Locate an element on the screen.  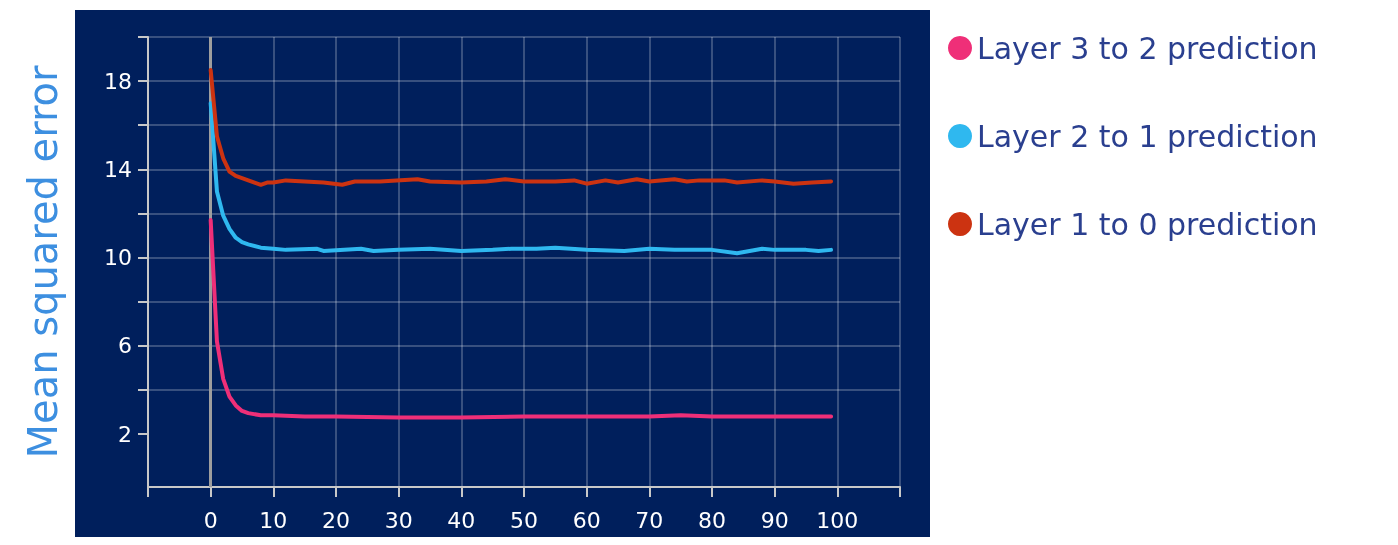
x-tick-label: 40 is located at coordinates (461, 520).